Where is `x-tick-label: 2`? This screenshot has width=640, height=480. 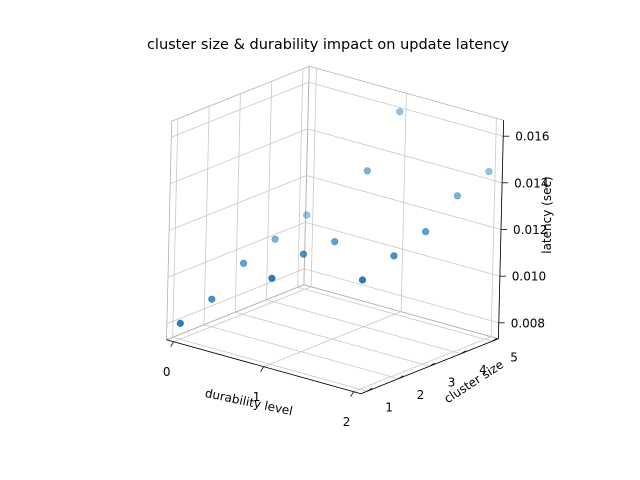
x-tick-label: 2 is located at coordinates (347, 422).